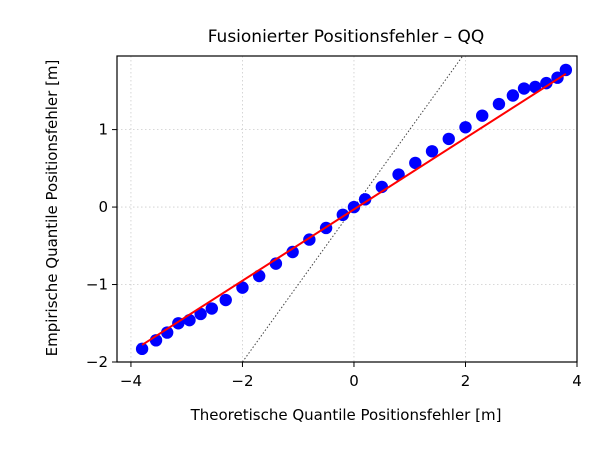 The height and width of the screenshot is (450, 600). What do you see at coordinates (131, 381) in the screenshot?
I see `x-tick-label: −4` at bounding box center [131, 381].